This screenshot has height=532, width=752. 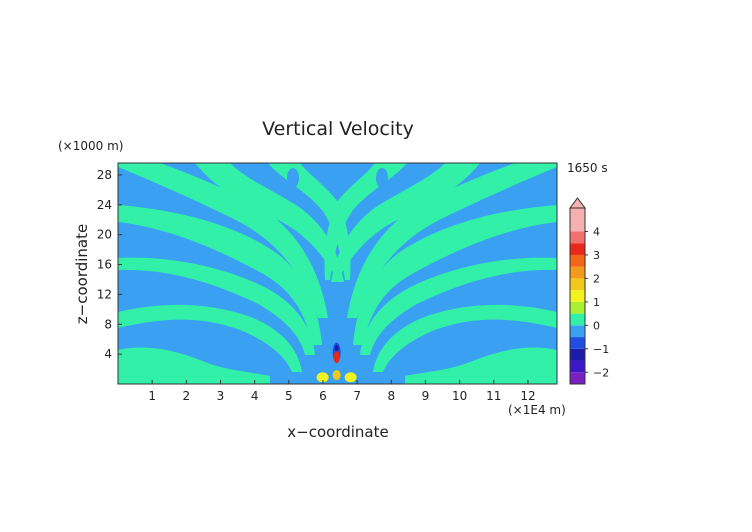 I want to click on x-tick-label: 11, so click(x=493, y=396).